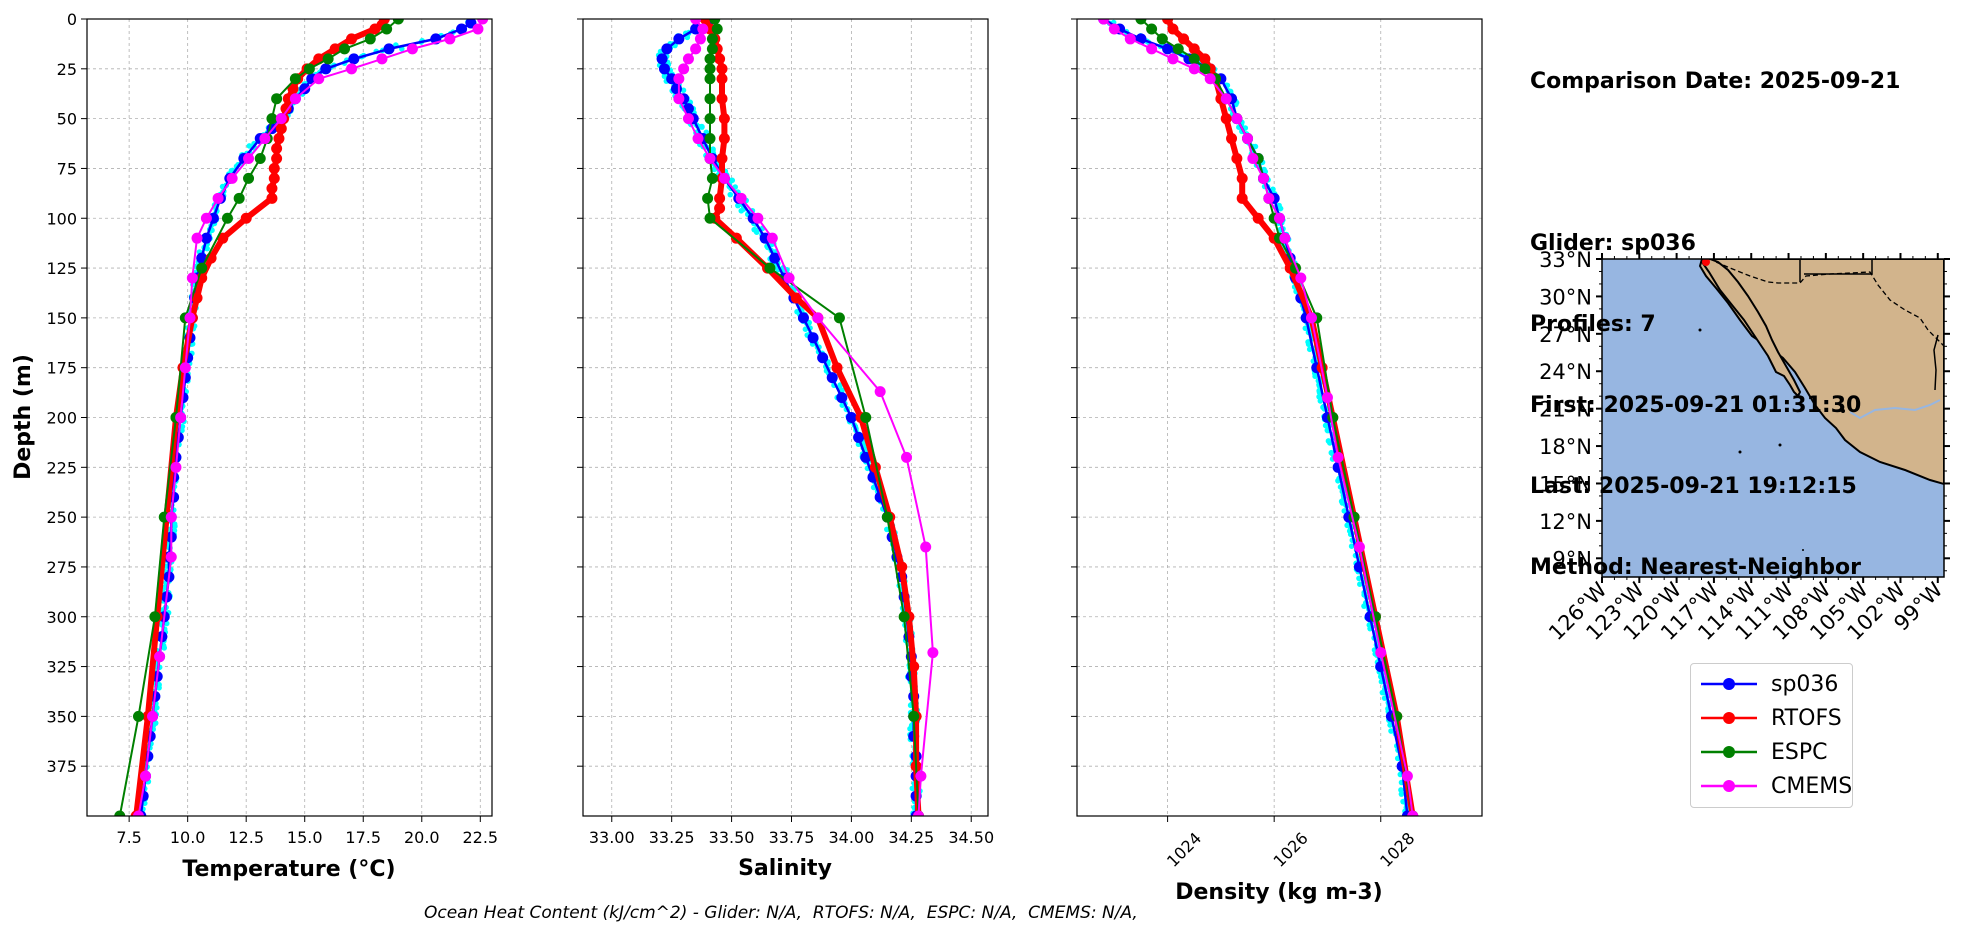  Describe the element at coordinates (732, 837) in the screenshot. I see `x-tick-label: 33.50` at that location.